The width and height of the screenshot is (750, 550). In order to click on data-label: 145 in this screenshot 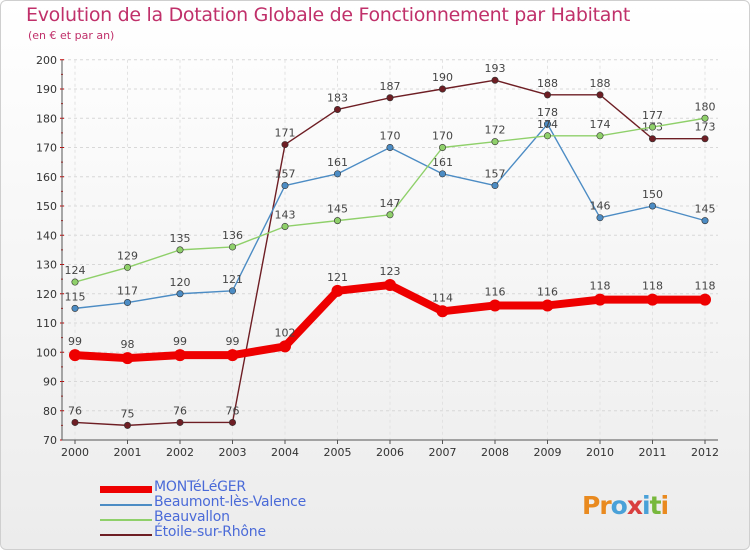, I will do `click(705, 209)`.